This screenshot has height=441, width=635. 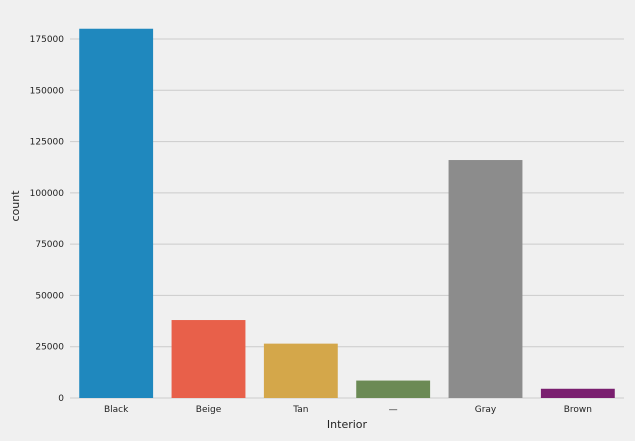 What do you see at coordinates (347, 424) in the screenshot?
I see `x-axis-label: Interior` at bounding box center [347, 424].